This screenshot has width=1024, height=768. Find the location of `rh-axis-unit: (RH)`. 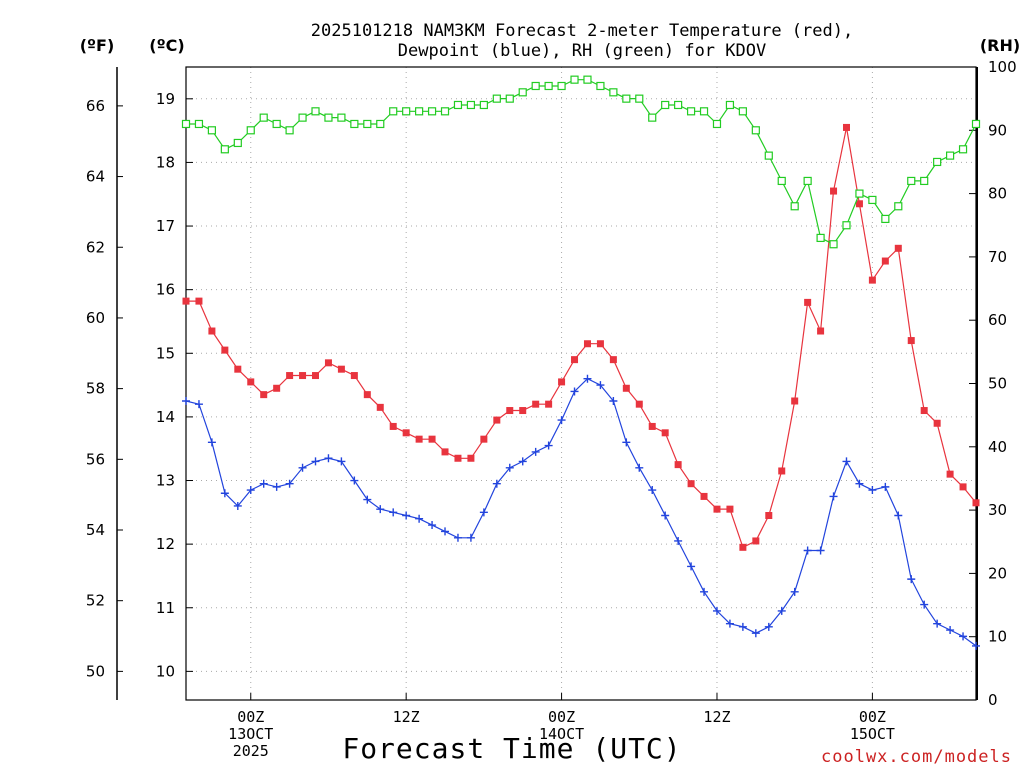

rh-axis-unit: (RH) is located at coordinates (1000, 45).